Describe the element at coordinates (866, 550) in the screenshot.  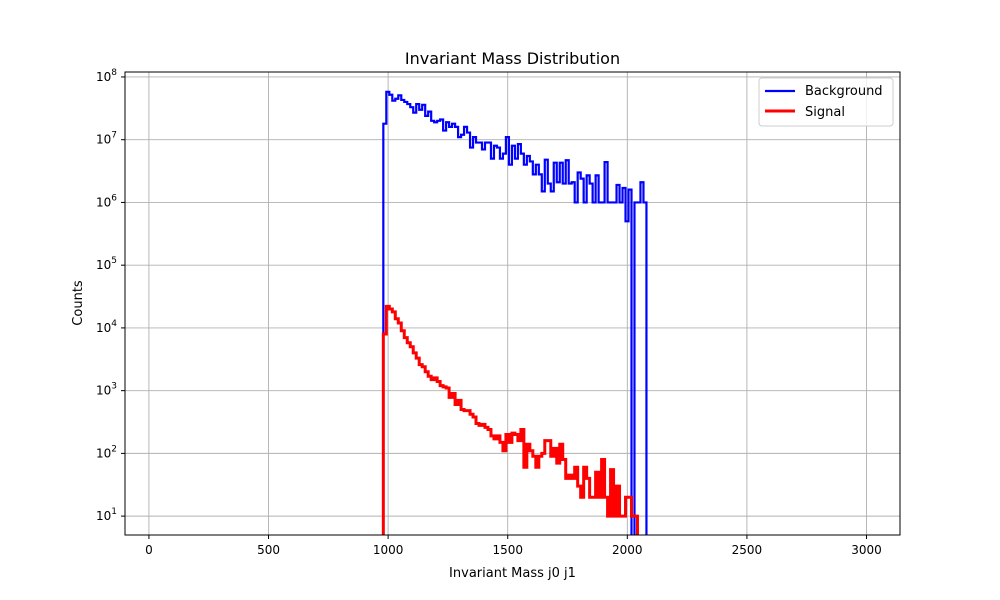
I see `x-tick-label: 3000` at that location.